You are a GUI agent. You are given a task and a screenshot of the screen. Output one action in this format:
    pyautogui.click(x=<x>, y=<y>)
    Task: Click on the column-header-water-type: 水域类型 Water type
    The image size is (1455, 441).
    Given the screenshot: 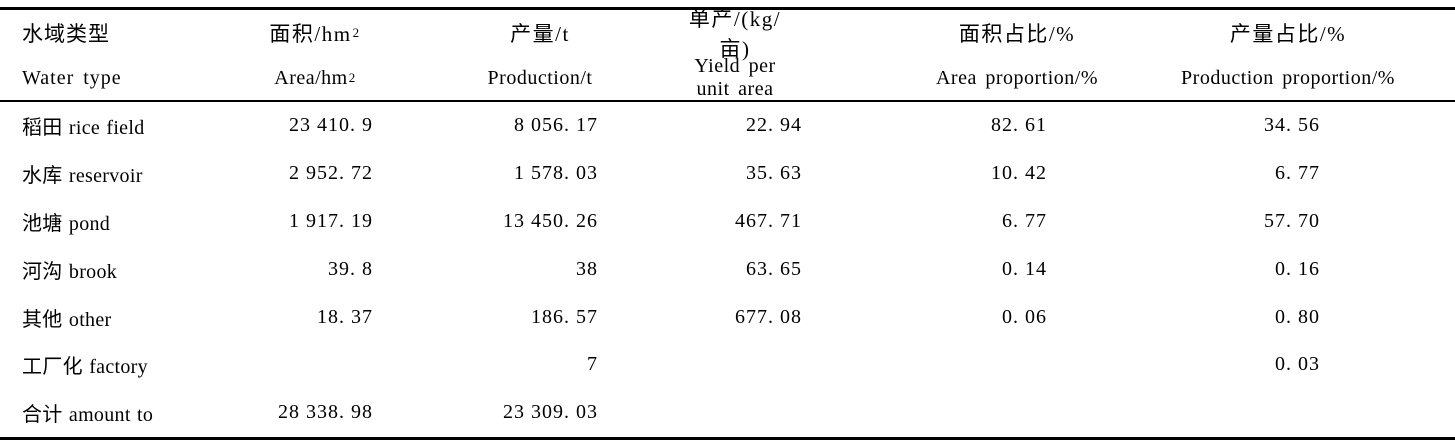 What is the action you would take?
    pyautogui.click(x=117, y=55)
    